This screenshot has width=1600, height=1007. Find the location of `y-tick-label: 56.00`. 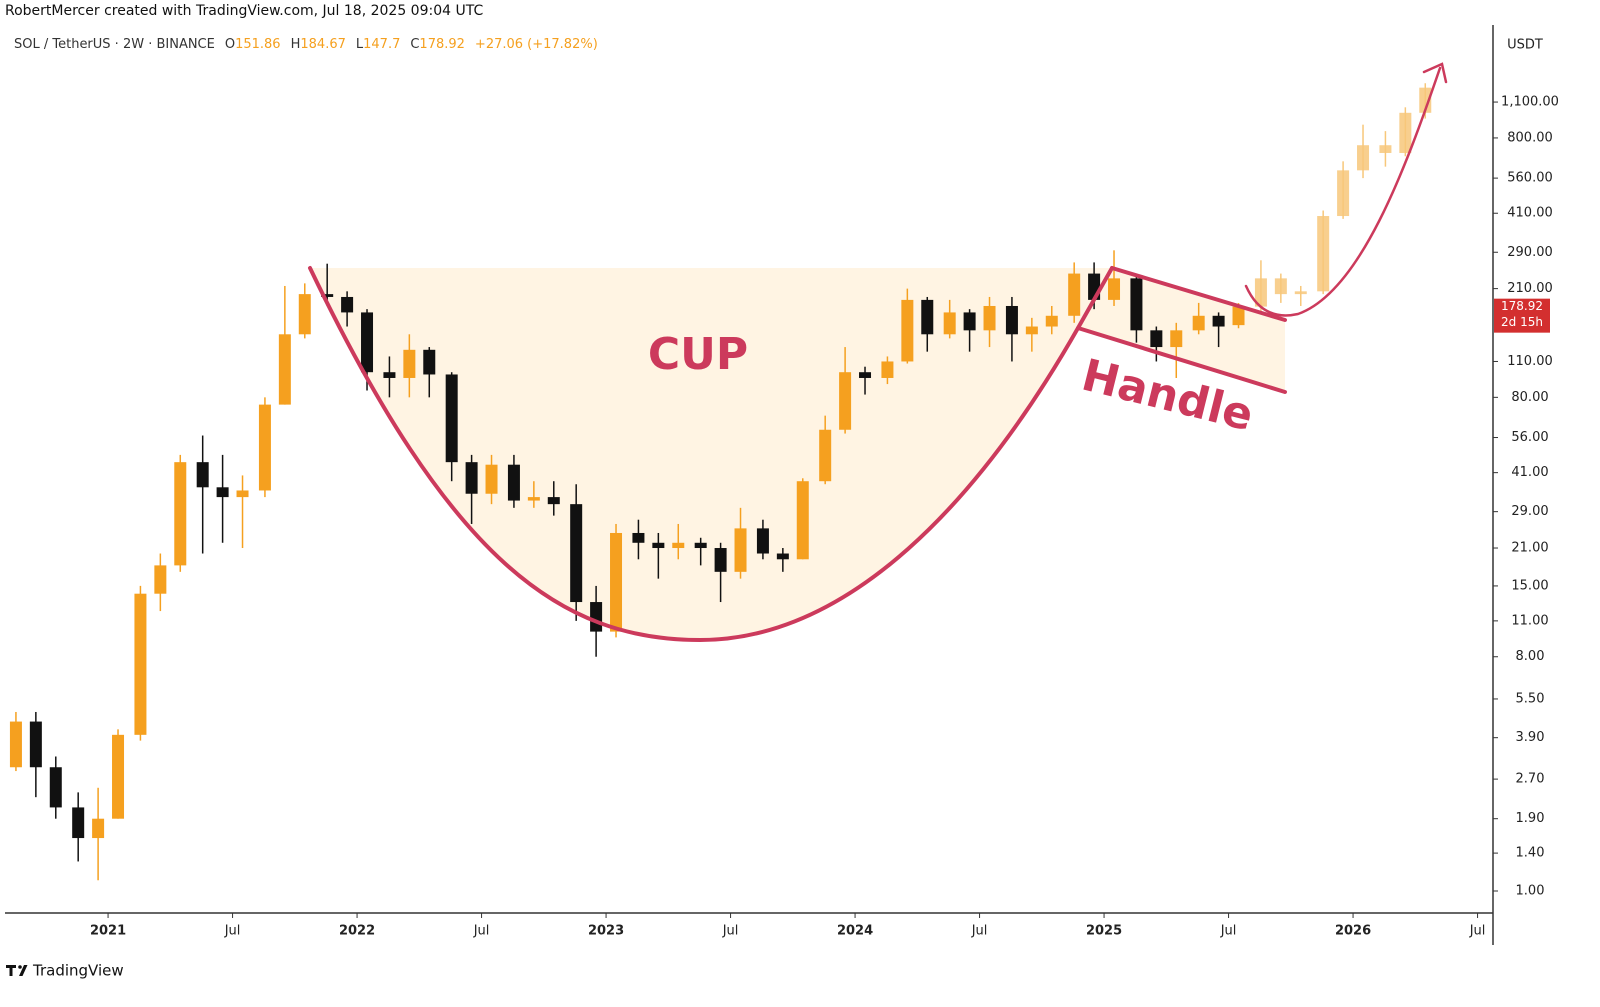

y-tick-label: 56.00 is located at coordinates (1529, 437).